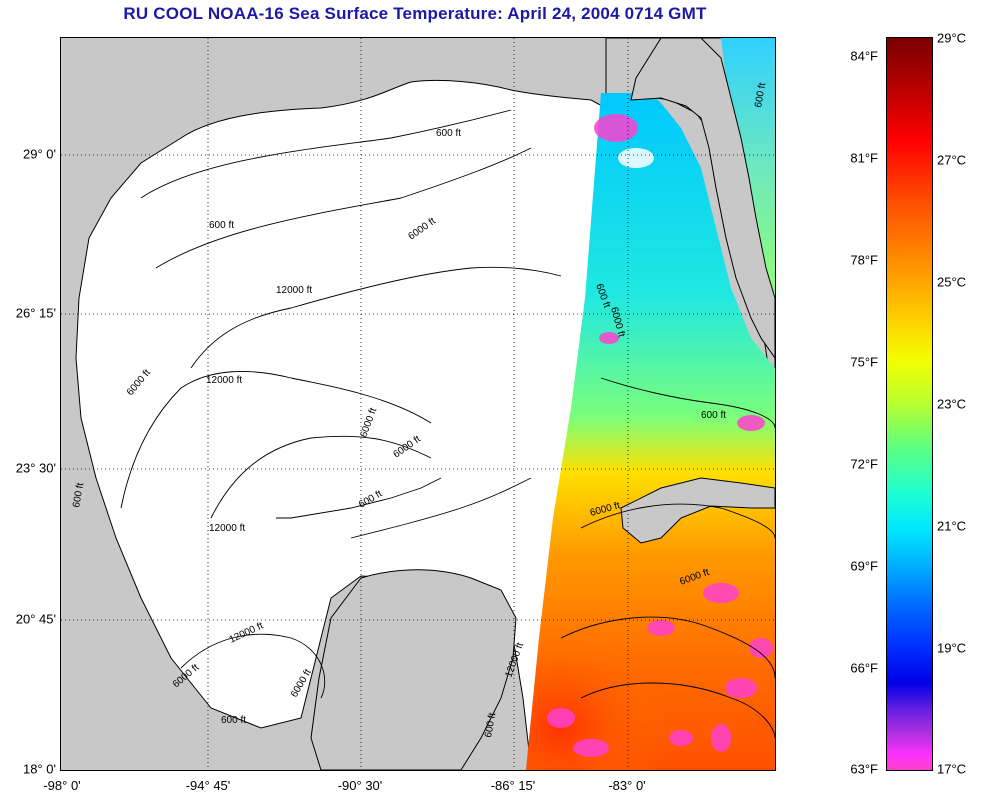 The image size is (984, 801). I want to click on colorbar-fahrenheit-label: 66°F, so click(864, 668).